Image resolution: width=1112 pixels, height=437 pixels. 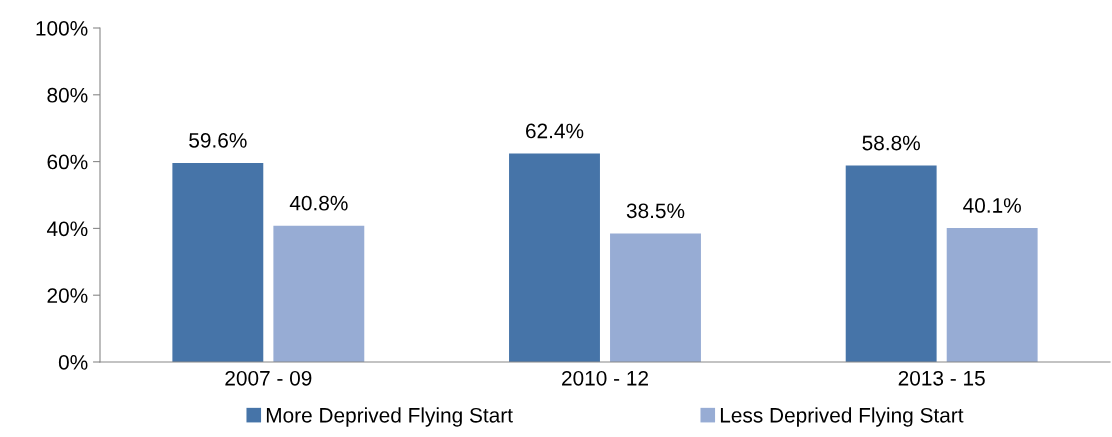 I want to click on x-tick-label: 2013 - 15, so click(x=941, y=378).